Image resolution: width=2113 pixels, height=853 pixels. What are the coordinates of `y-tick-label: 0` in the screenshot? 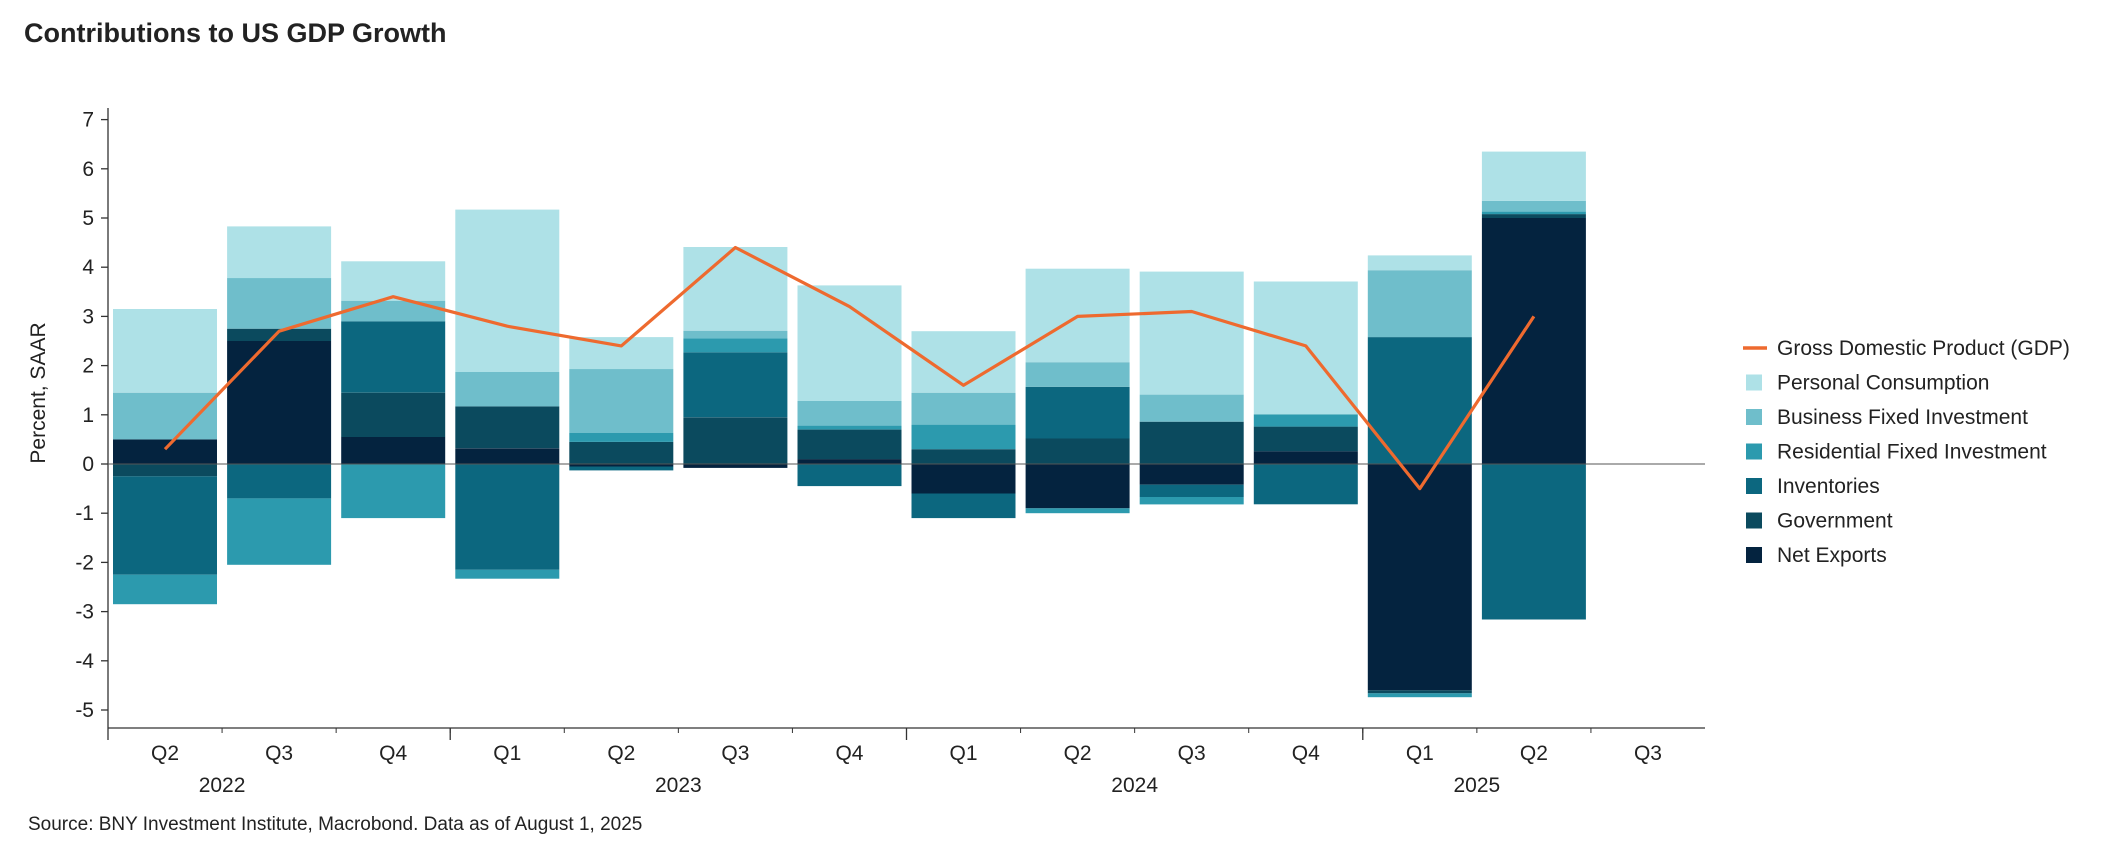 It's located at (88, 464).